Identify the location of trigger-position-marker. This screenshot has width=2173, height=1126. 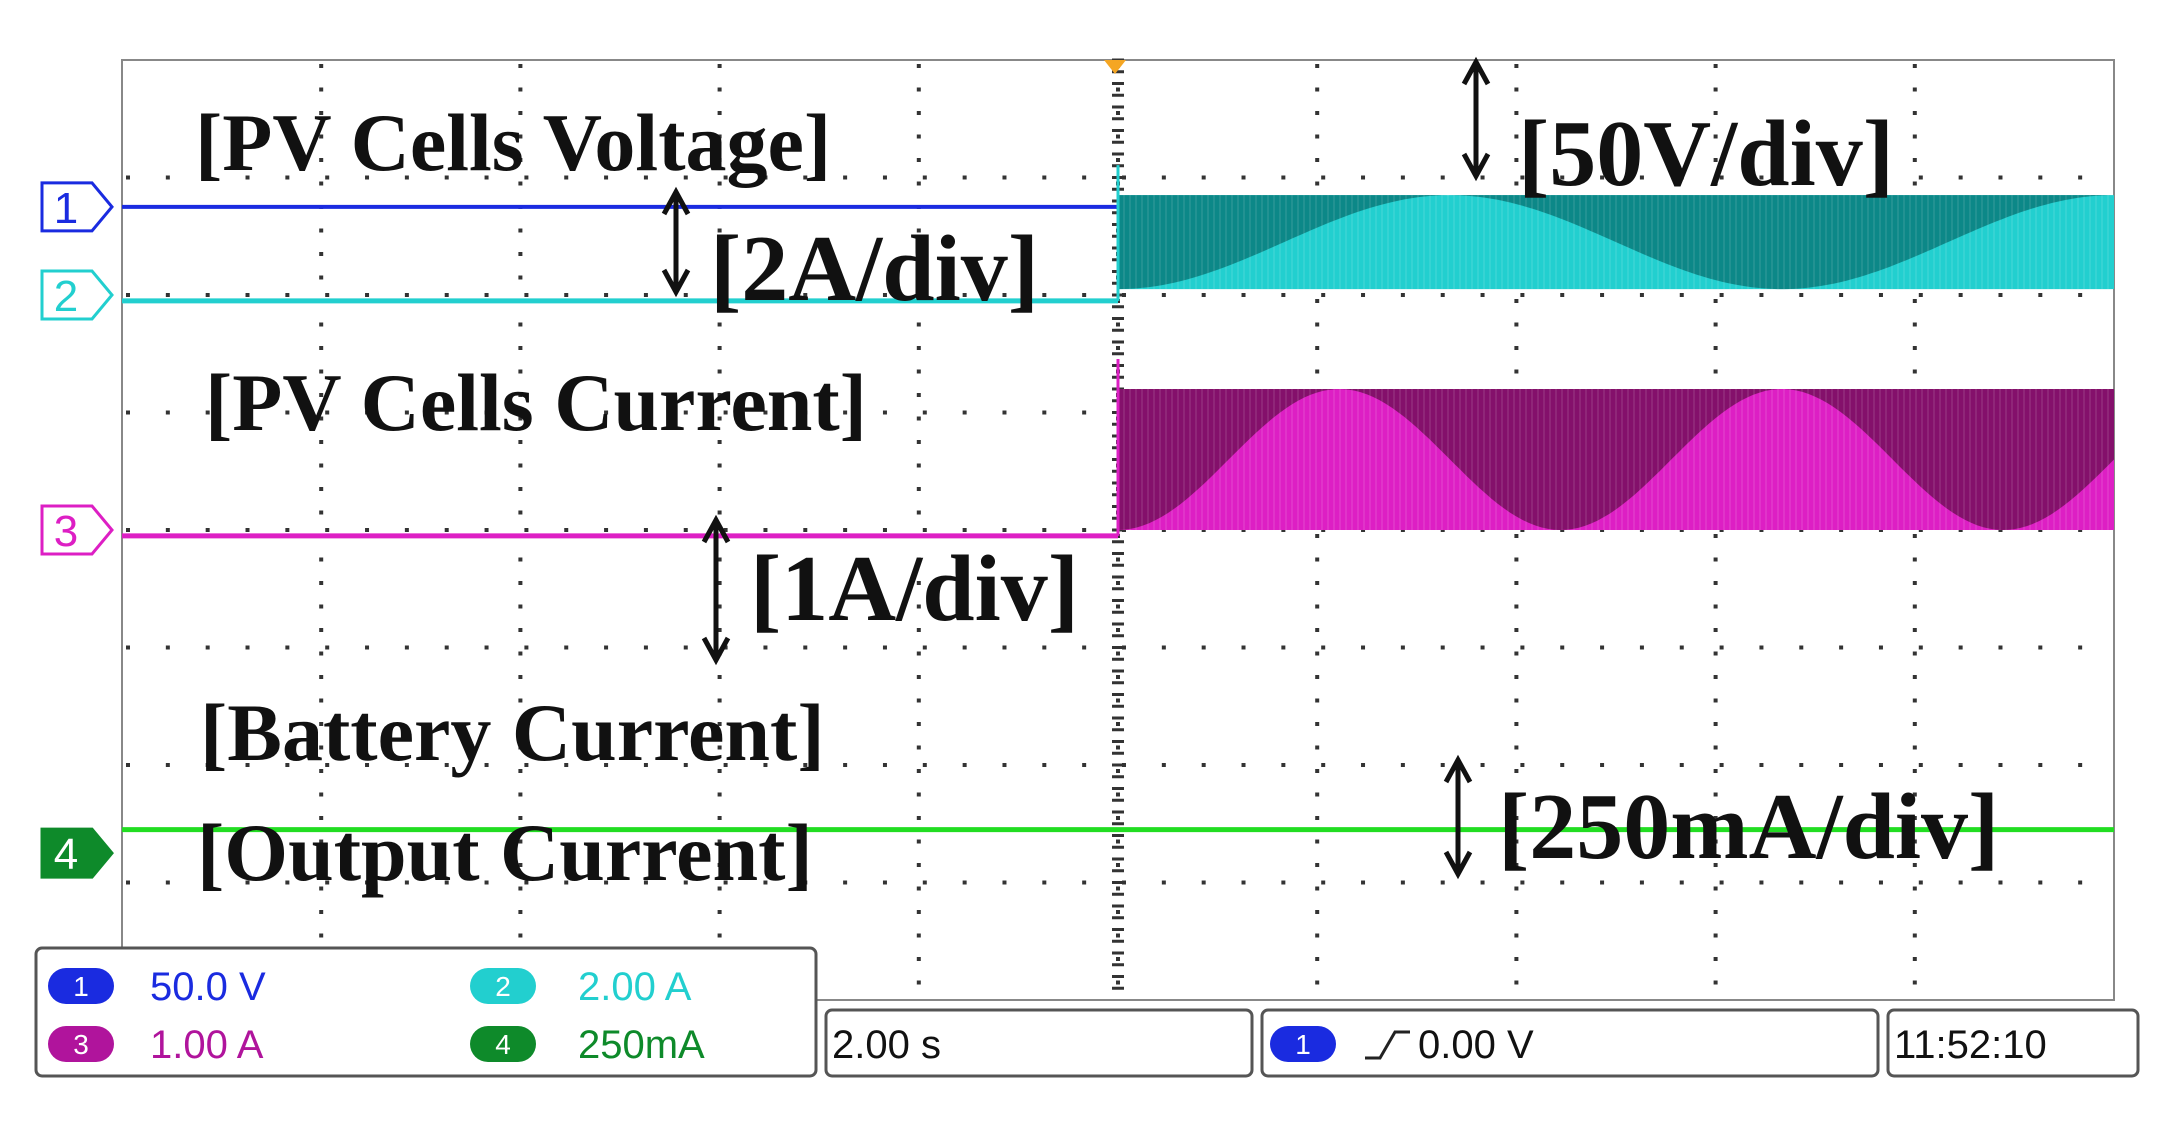
(1115, 67).